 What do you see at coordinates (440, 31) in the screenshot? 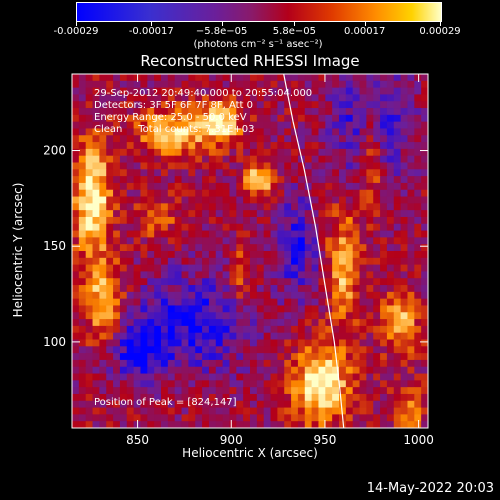
I see `colorbar-tick-label: 0.00029` at bounding box center [440, 31].